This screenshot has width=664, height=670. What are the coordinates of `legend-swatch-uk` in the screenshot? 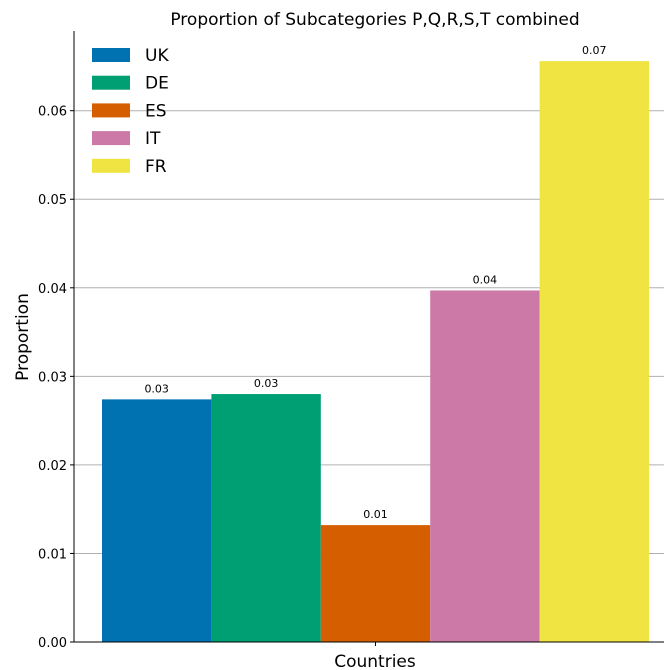 It's located at (111, 55).